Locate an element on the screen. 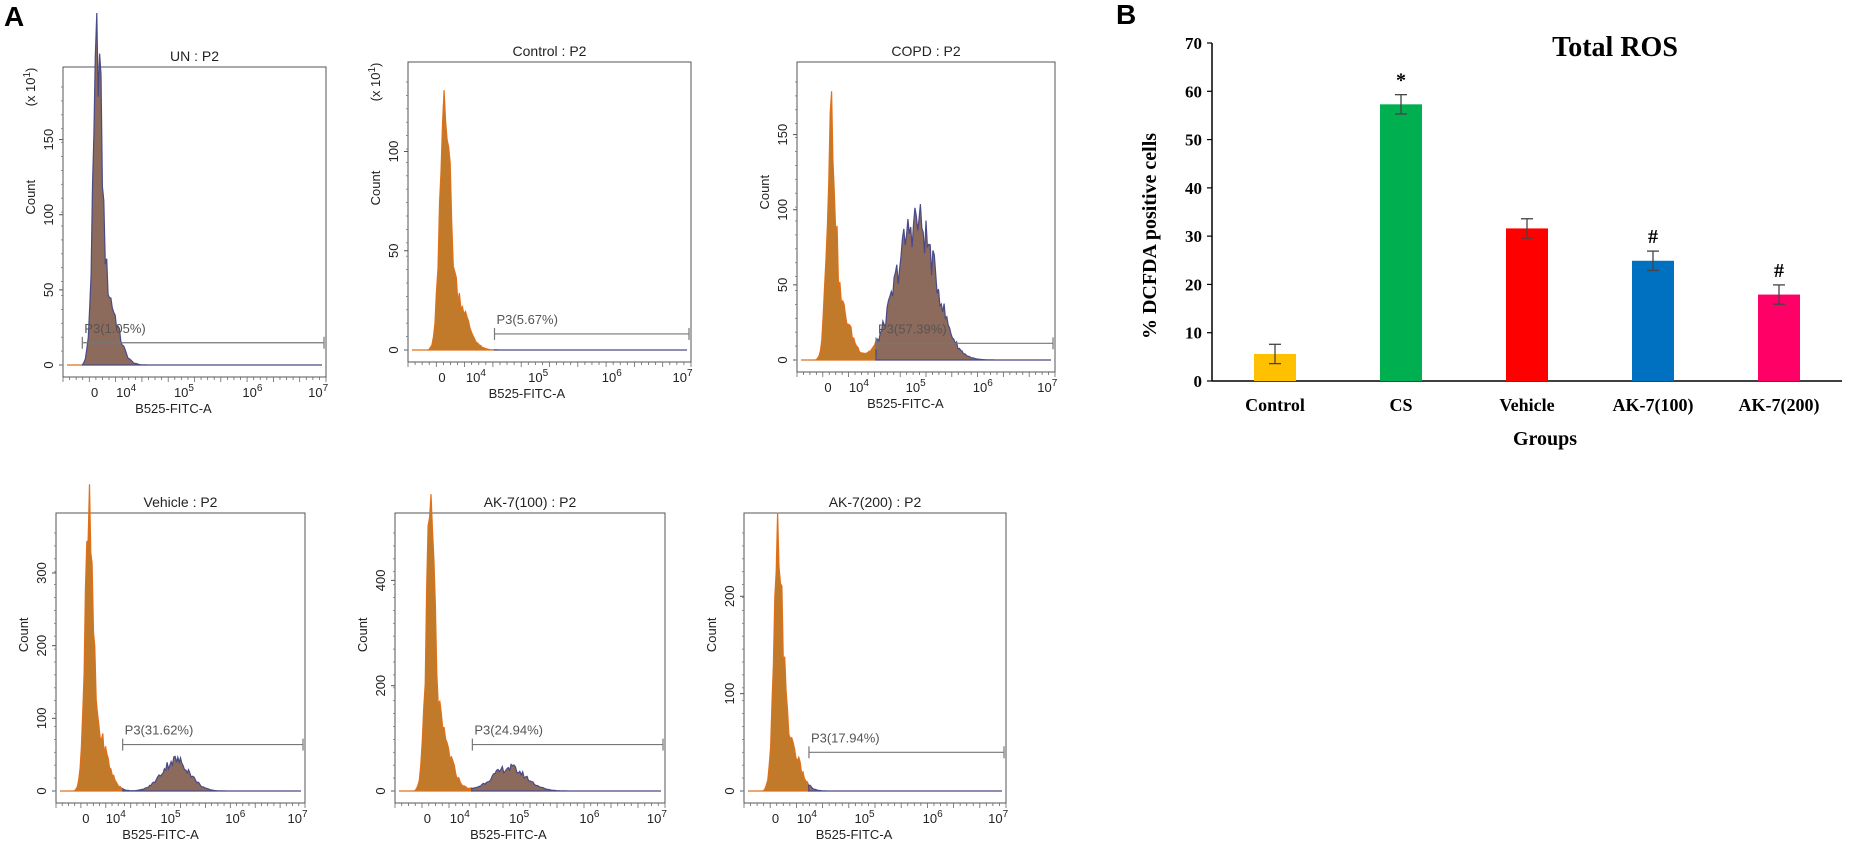  panel-label-b: B is located at coordinates (1126, 15).